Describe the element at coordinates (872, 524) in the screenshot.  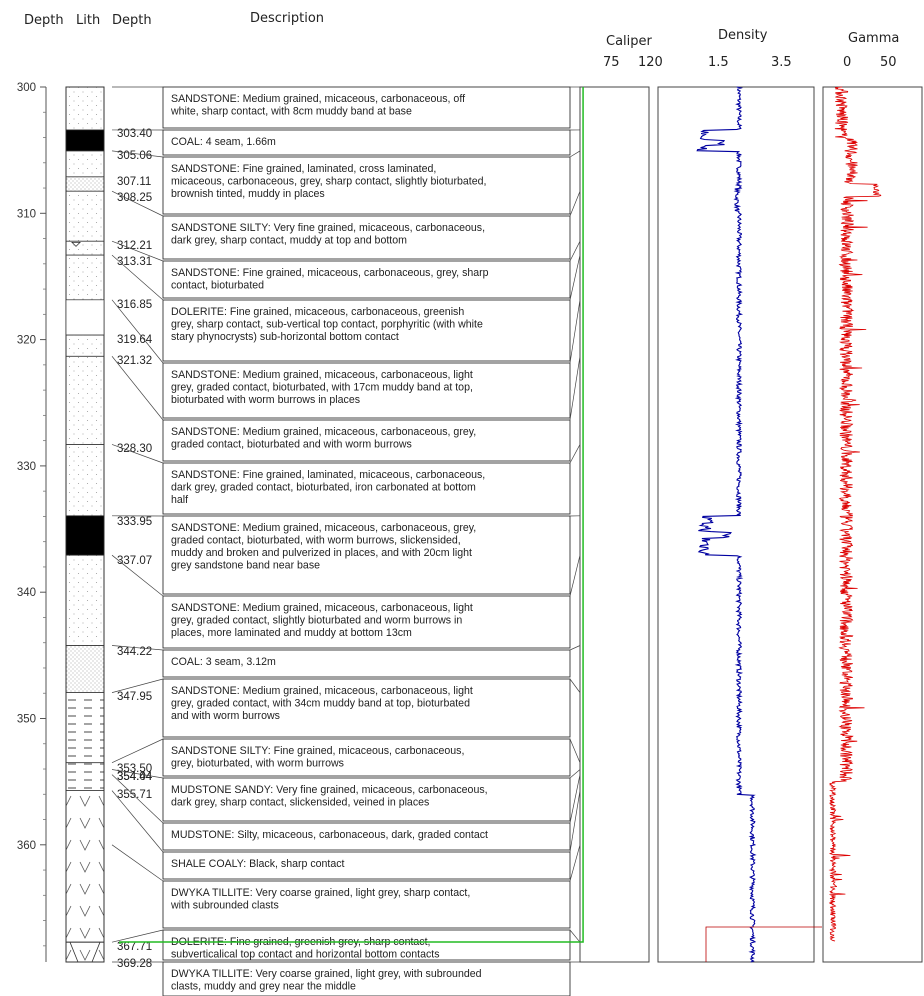
I see `gamma-track` at that location.